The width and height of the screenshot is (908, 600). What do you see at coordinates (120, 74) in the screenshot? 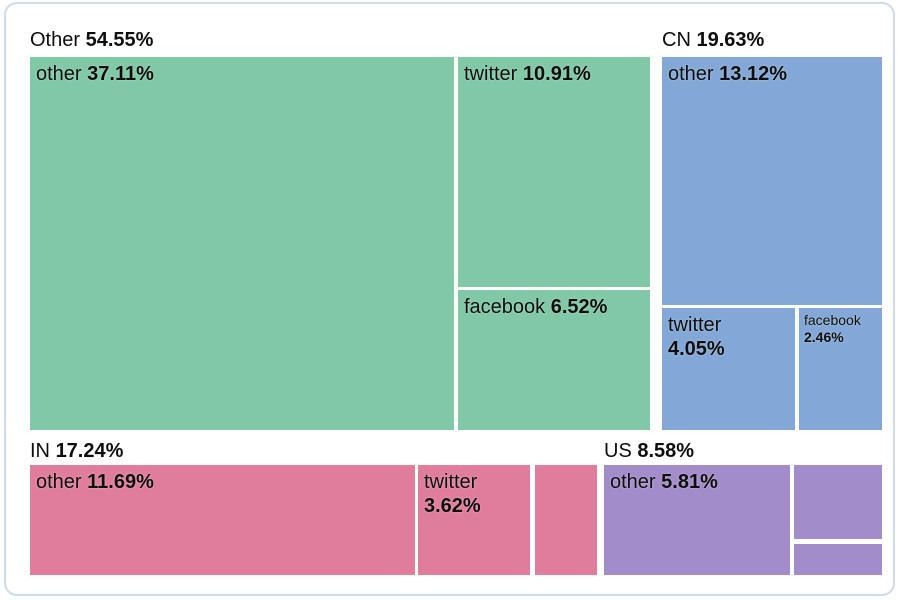
I see `cell-pct: 37.11%` at bounding box center [120, 74].